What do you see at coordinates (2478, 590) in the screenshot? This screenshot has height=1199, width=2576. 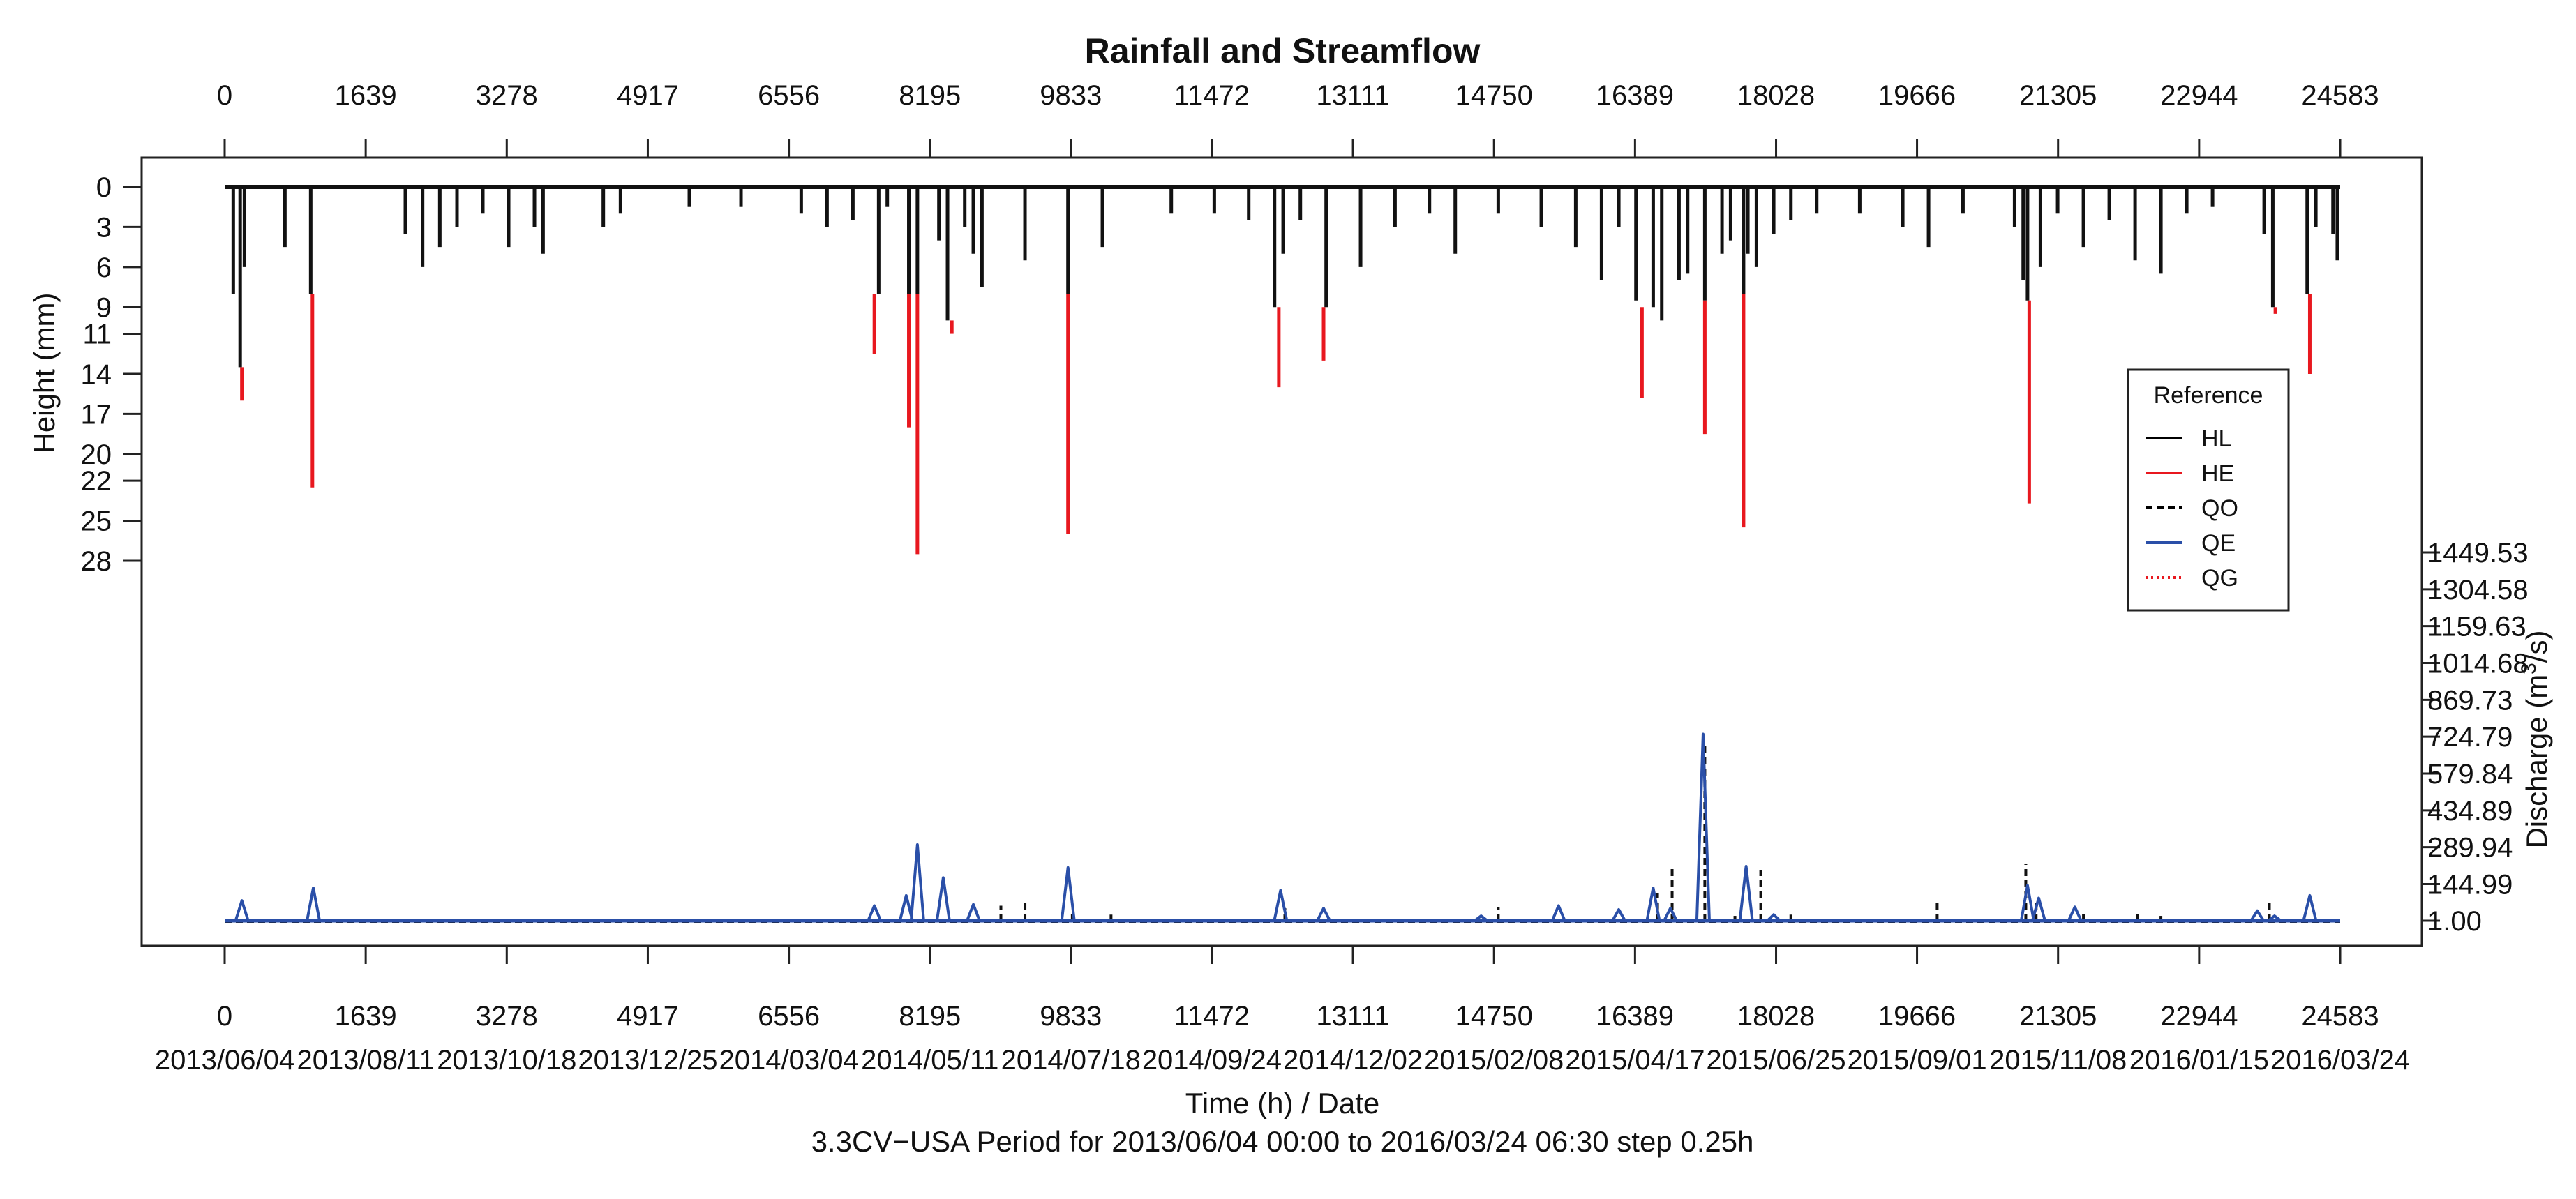 I see `flow-tick-label: 1304.58` at bounding box center [2478, 590].